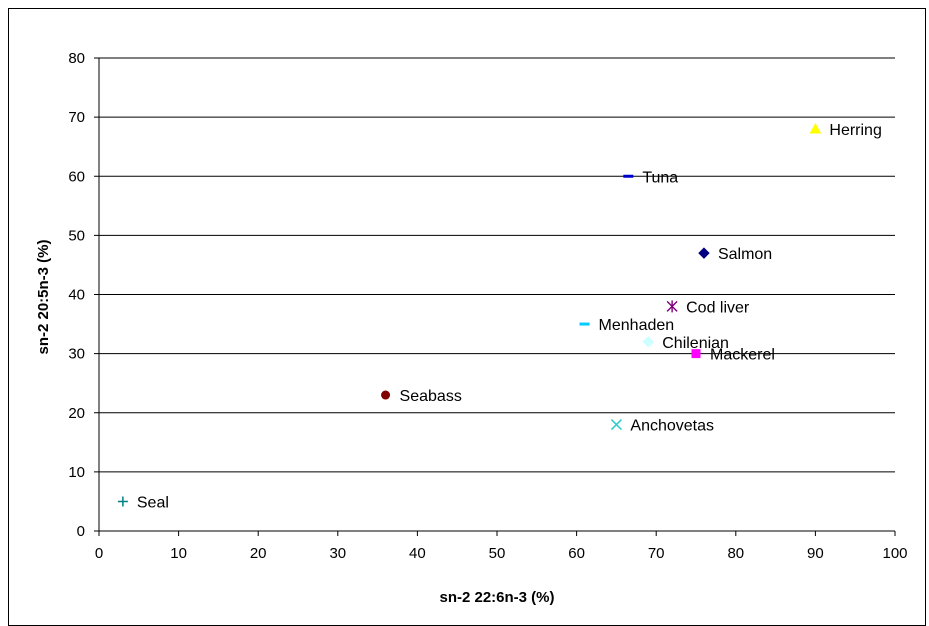 This screenshot has height=626, width=929. I want to click on point-seal: Seal, so click(143, 502).